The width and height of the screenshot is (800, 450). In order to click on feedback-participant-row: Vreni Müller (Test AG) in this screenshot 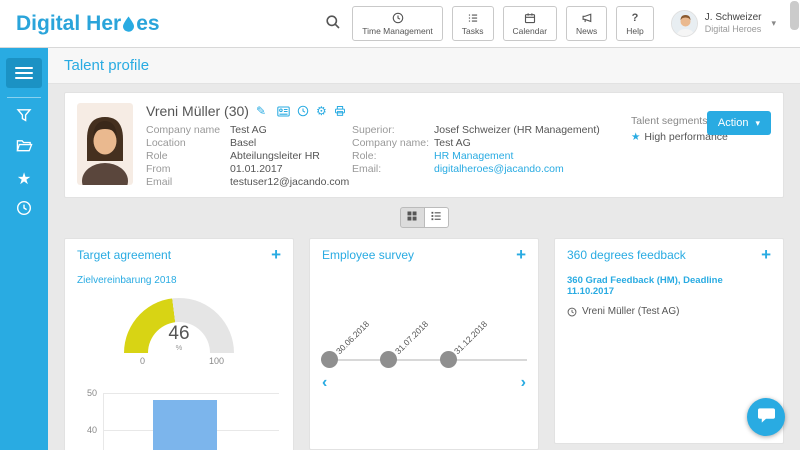, I will do `click(669, 311)`.